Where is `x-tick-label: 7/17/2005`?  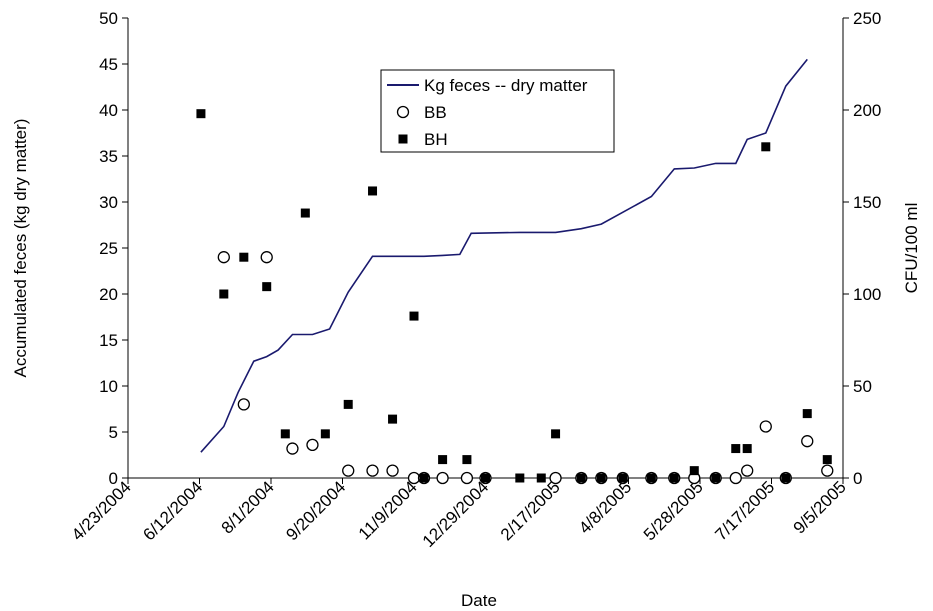
x-tick-label: 7/17/2005 is located at coordinates (744, 510).